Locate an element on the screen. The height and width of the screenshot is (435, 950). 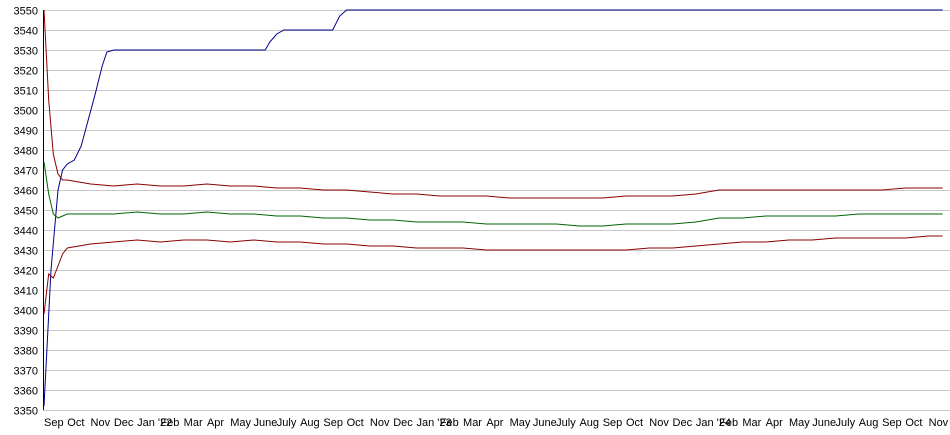
y-tick-label: 3390 is located at coordinates (26, 332).